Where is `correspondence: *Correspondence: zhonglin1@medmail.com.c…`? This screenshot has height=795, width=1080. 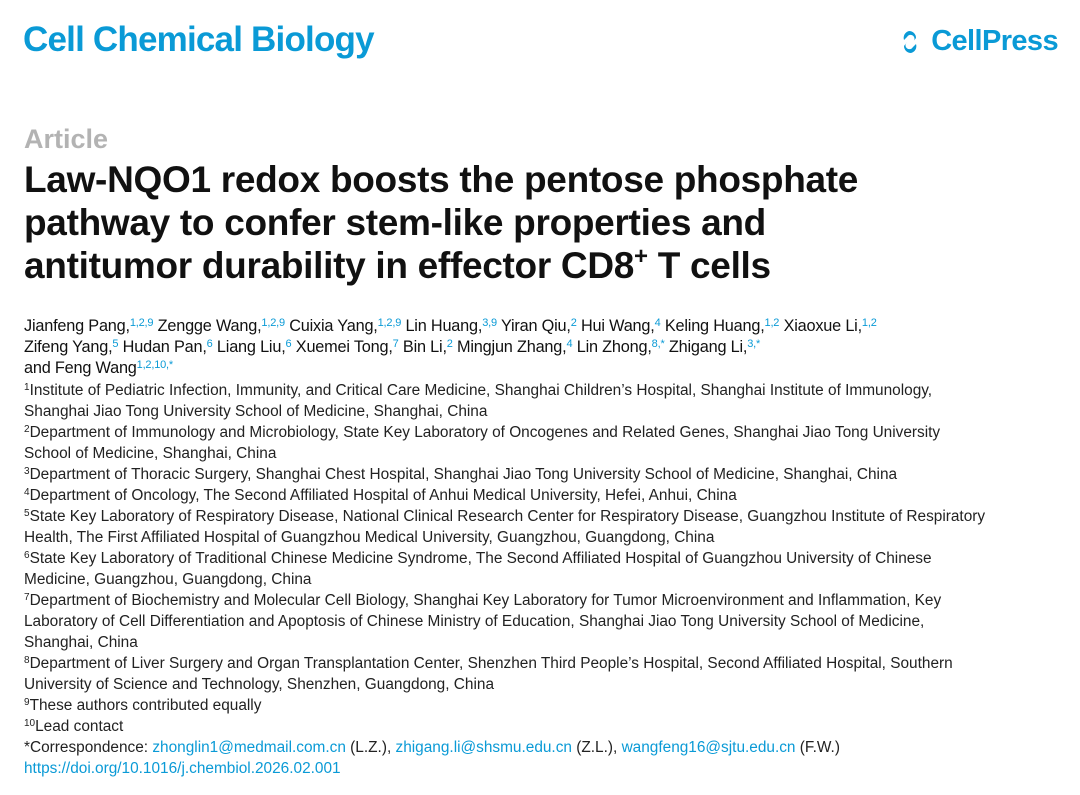 correspondence: *Correspondence: zhonglin1@medmail.com.c… is located at coordinates (504, 747).